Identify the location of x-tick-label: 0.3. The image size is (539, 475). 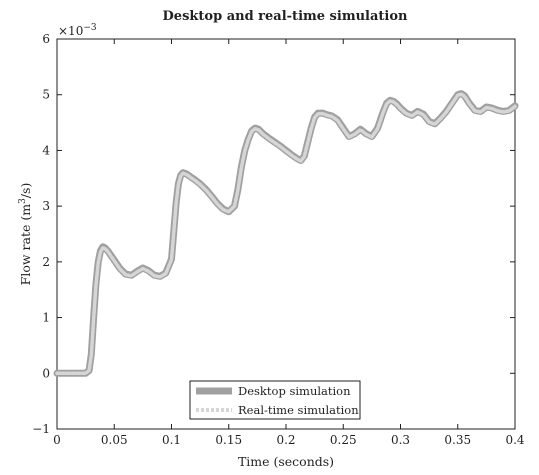
(400, 440).